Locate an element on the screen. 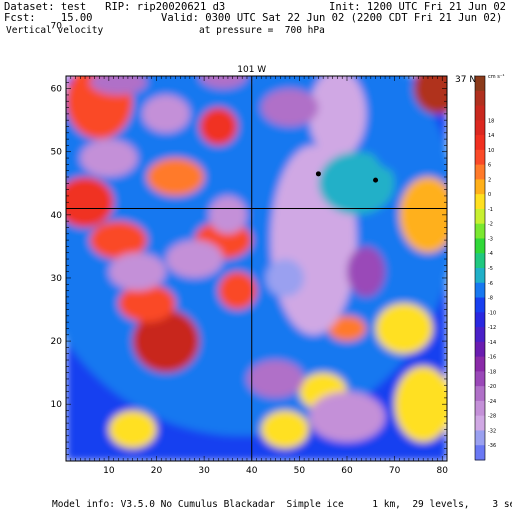 The image size is (512, 512). colorbar-label: -16 is located at coordinates (492, 358).